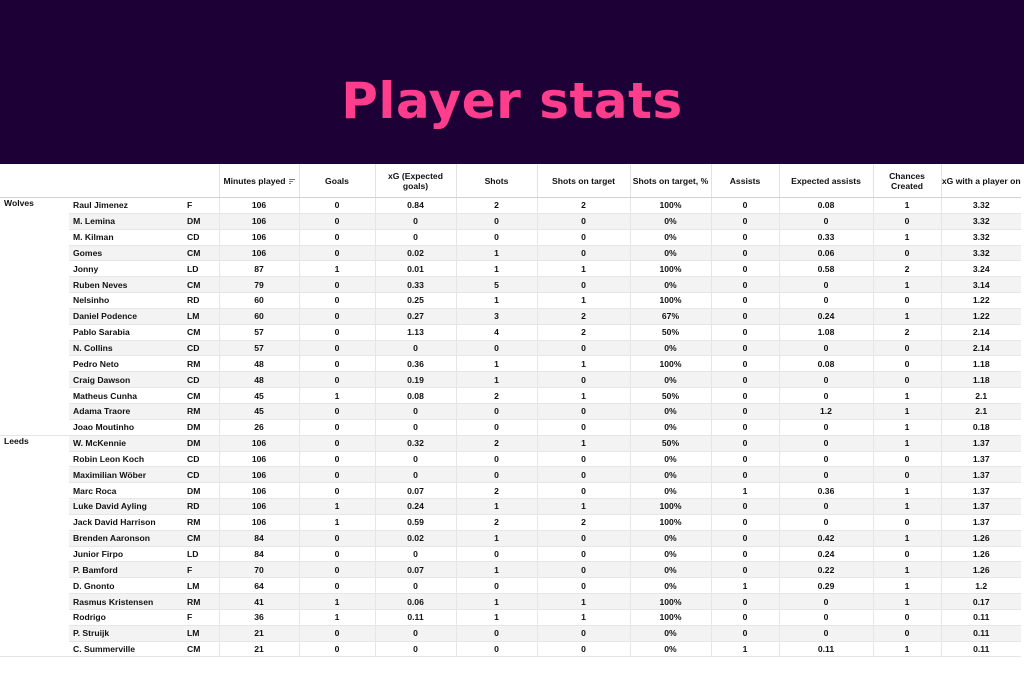  What do you see at coordinates (906, 181) in the screenshot?
I see `column-header-chances-created: Chances Created` at bounding box center [906, 181].